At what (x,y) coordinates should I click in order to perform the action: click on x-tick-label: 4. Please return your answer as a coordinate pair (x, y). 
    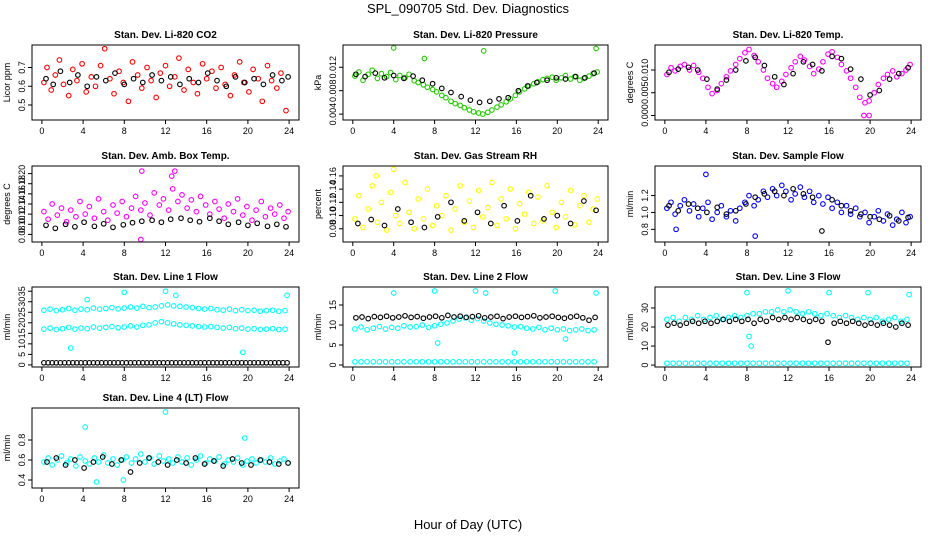
    Looking at the image, I should click on (83, 131).